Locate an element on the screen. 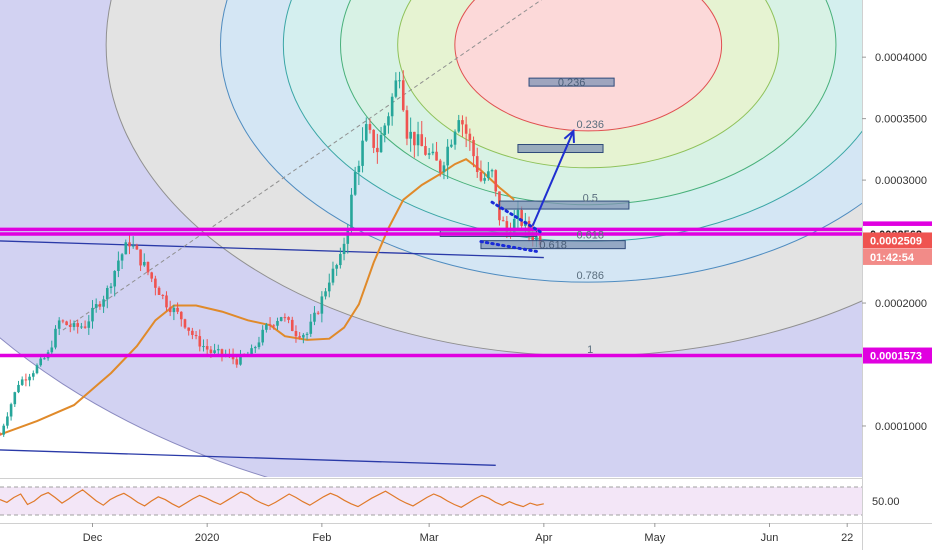  wedge-upper-line is located at coordinates (516, 217).